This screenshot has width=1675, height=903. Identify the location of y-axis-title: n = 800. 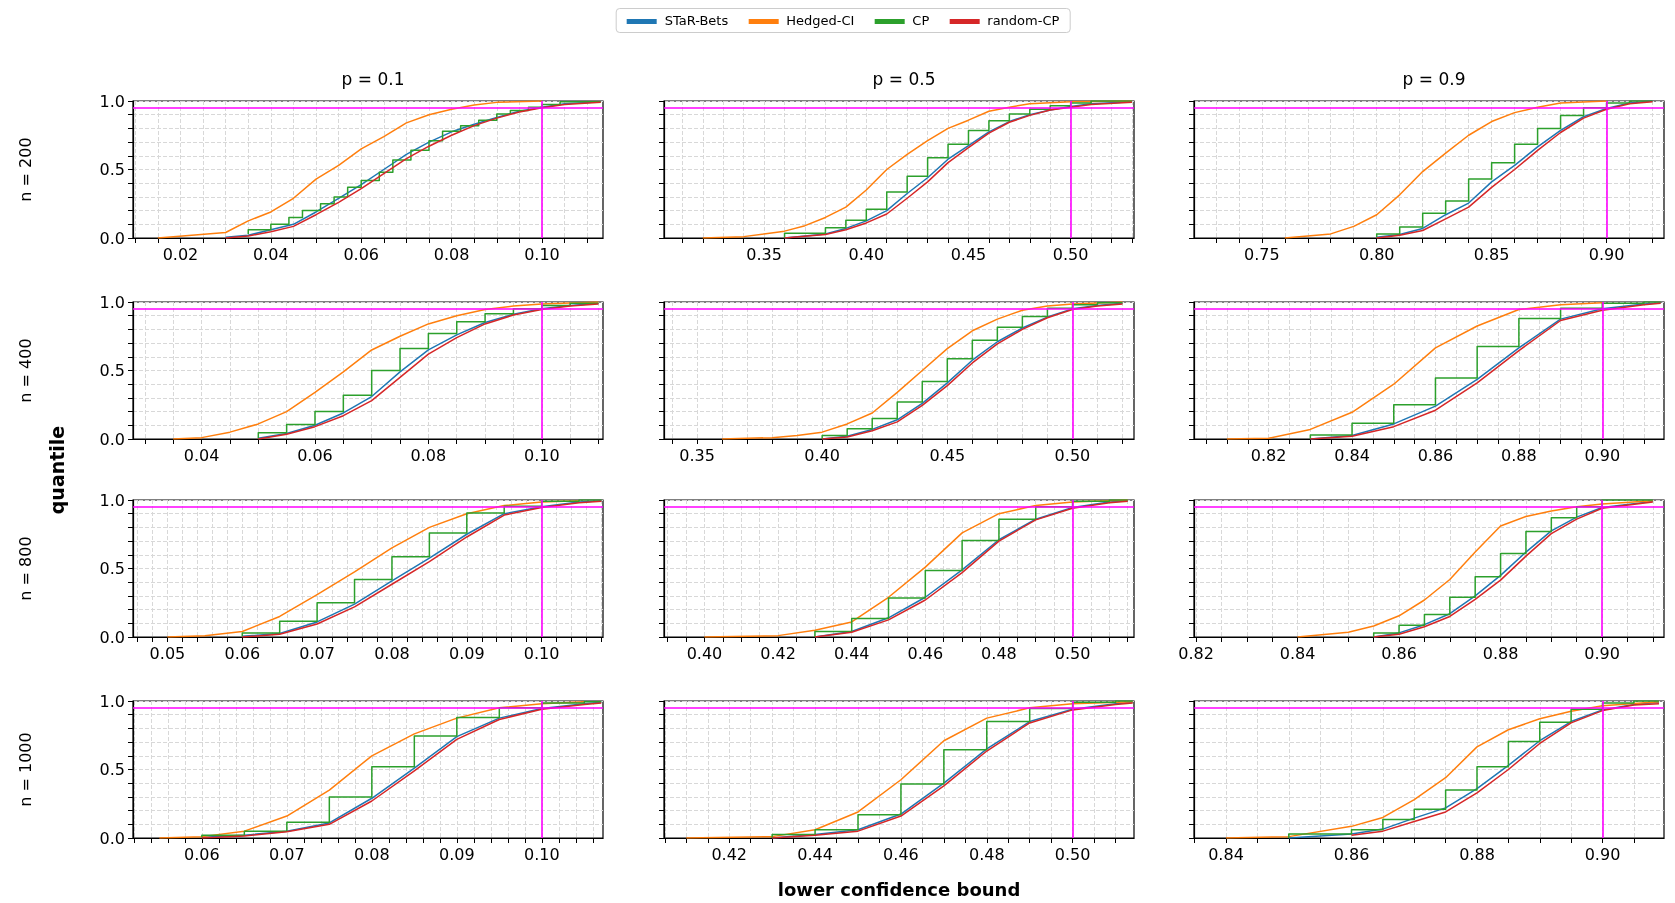
(25, 568).